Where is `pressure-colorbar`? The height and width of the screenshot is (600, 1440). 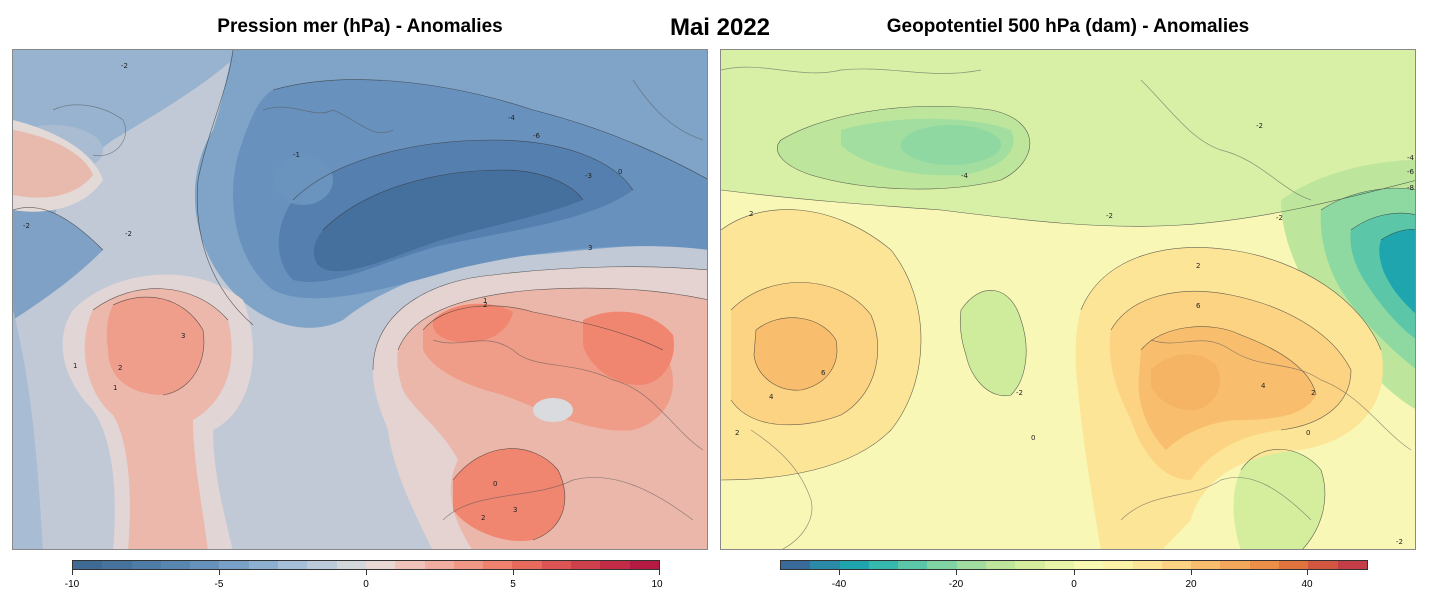 pressure-colorbar is located at coordinates (366, 565).